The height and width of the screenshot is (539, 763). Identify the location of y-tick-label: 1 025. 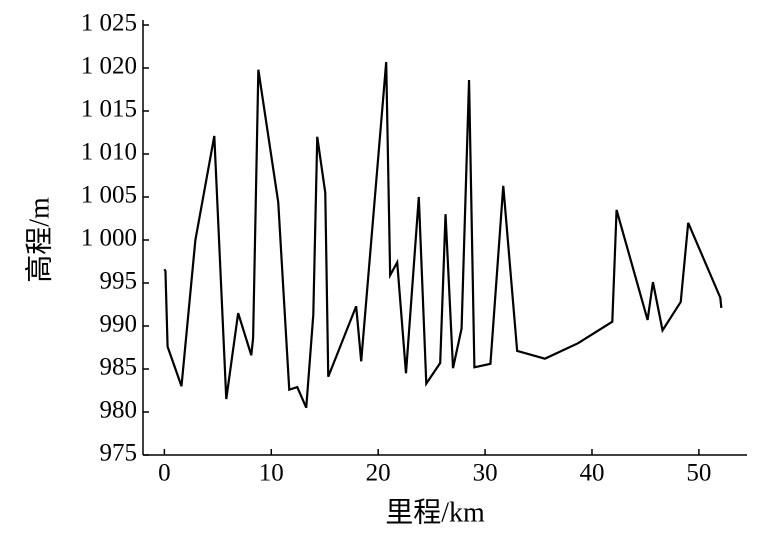
(109, 23).